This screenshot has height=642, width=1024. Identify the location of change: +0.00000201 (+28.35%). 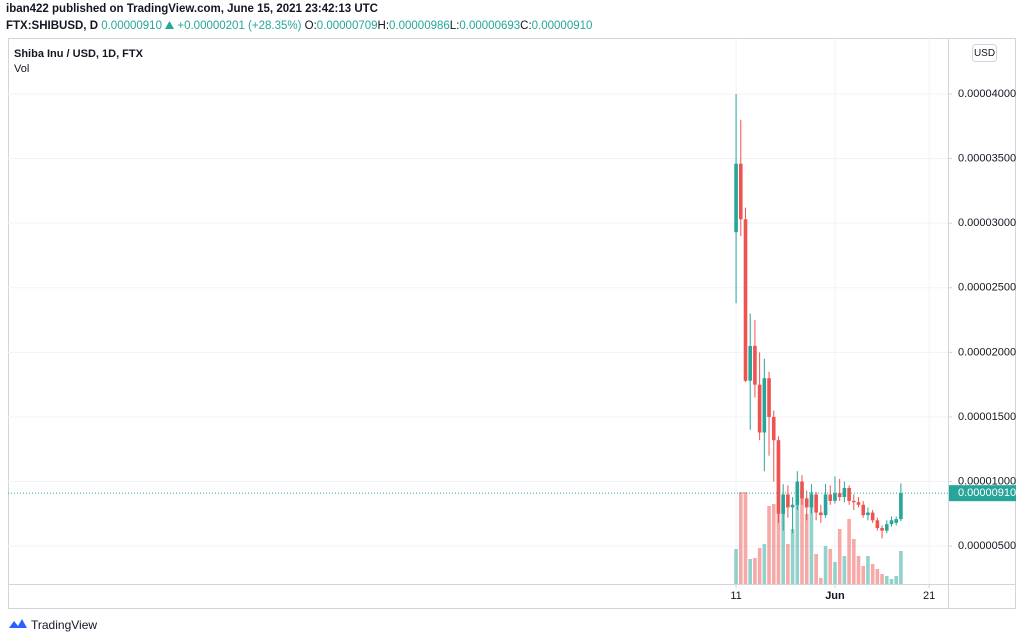
(239, 26).